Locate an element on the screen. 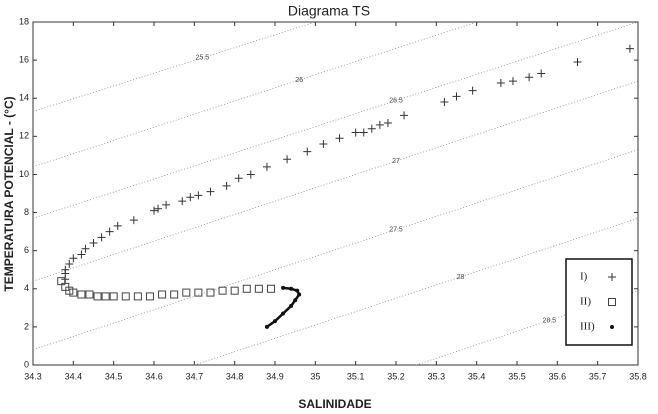 The width and height of the screenshot is (658, 414). x-tick-label: 35.6 is located at coordinates (558, 376).